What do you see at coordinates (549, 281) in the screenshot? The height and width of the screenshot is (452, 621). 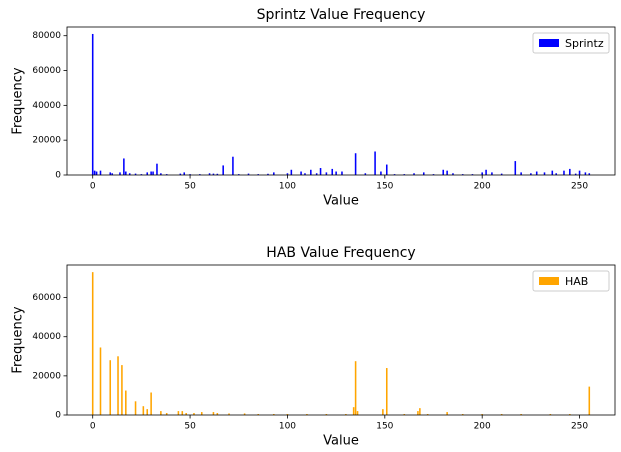 I see `legend-swatch` at bounding box center [549, 281].